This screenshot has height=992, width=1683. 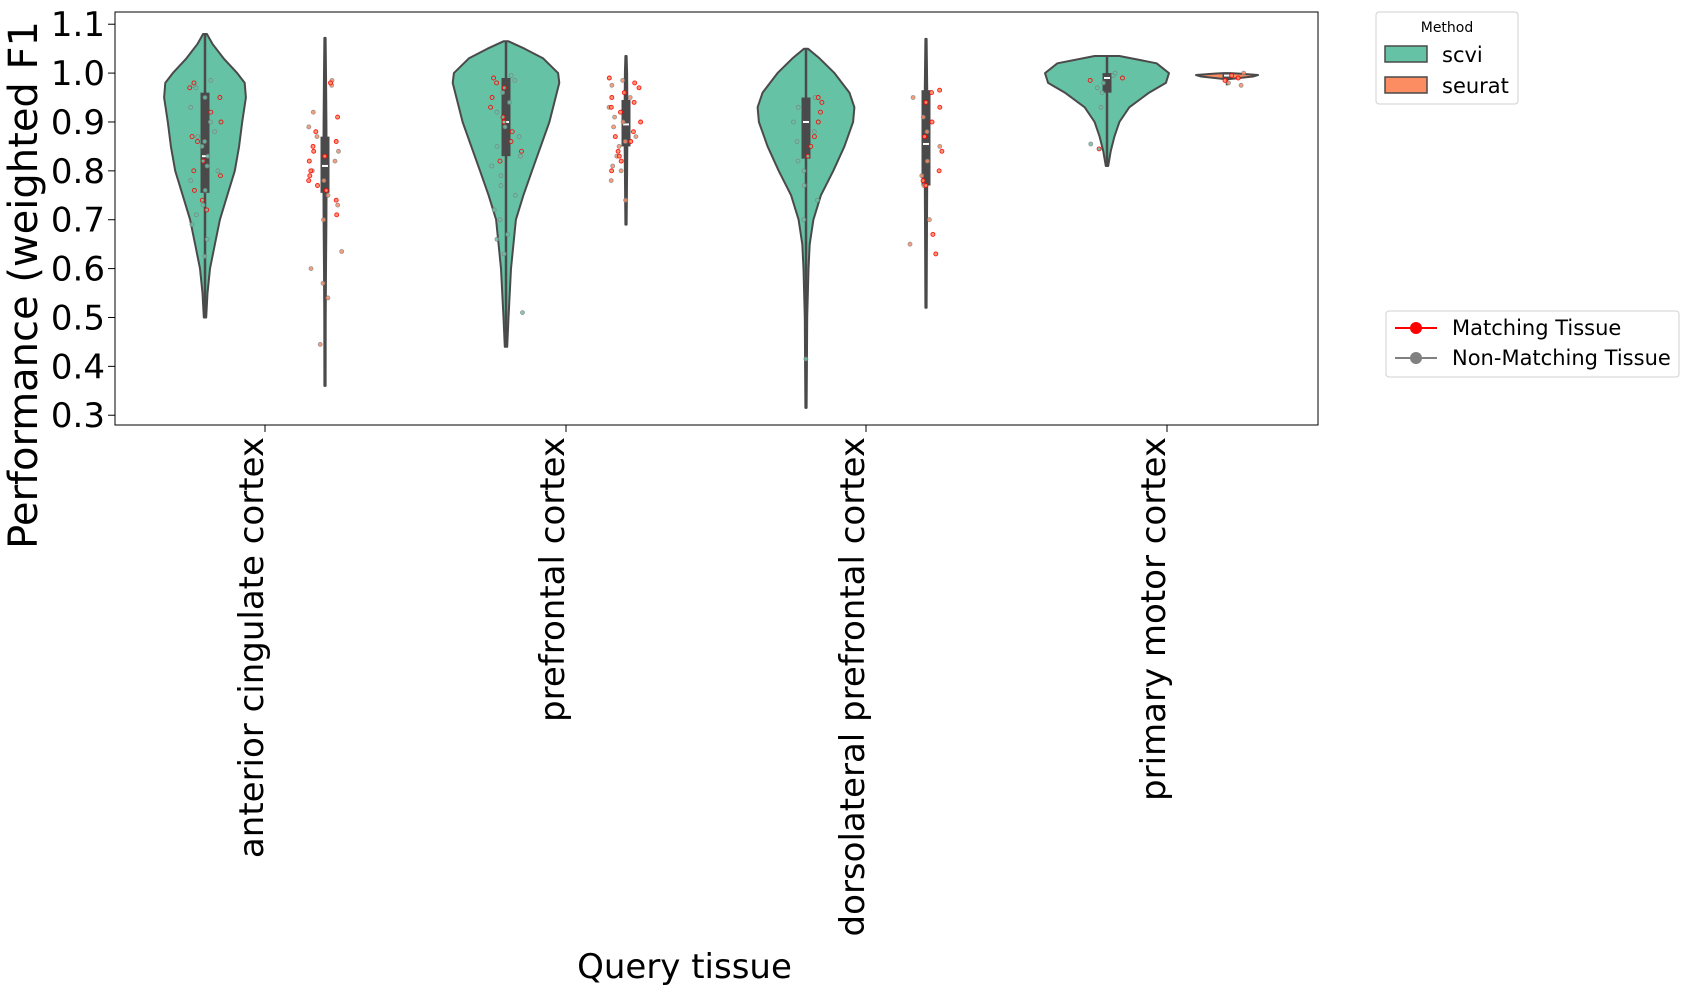 I want to click on y-tick-label: 0.9, so click(x=78, y=123).